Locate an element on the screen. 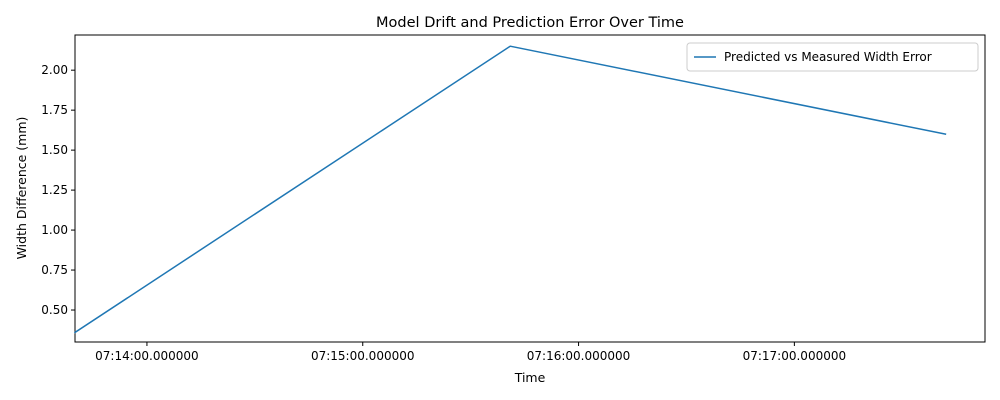 This screenshot has height=400, width=1000. y-axis-ticks: 0.50 0.75 1.00 1.25 1.50 1.75 2.00 is located at coordinates (58, 190).